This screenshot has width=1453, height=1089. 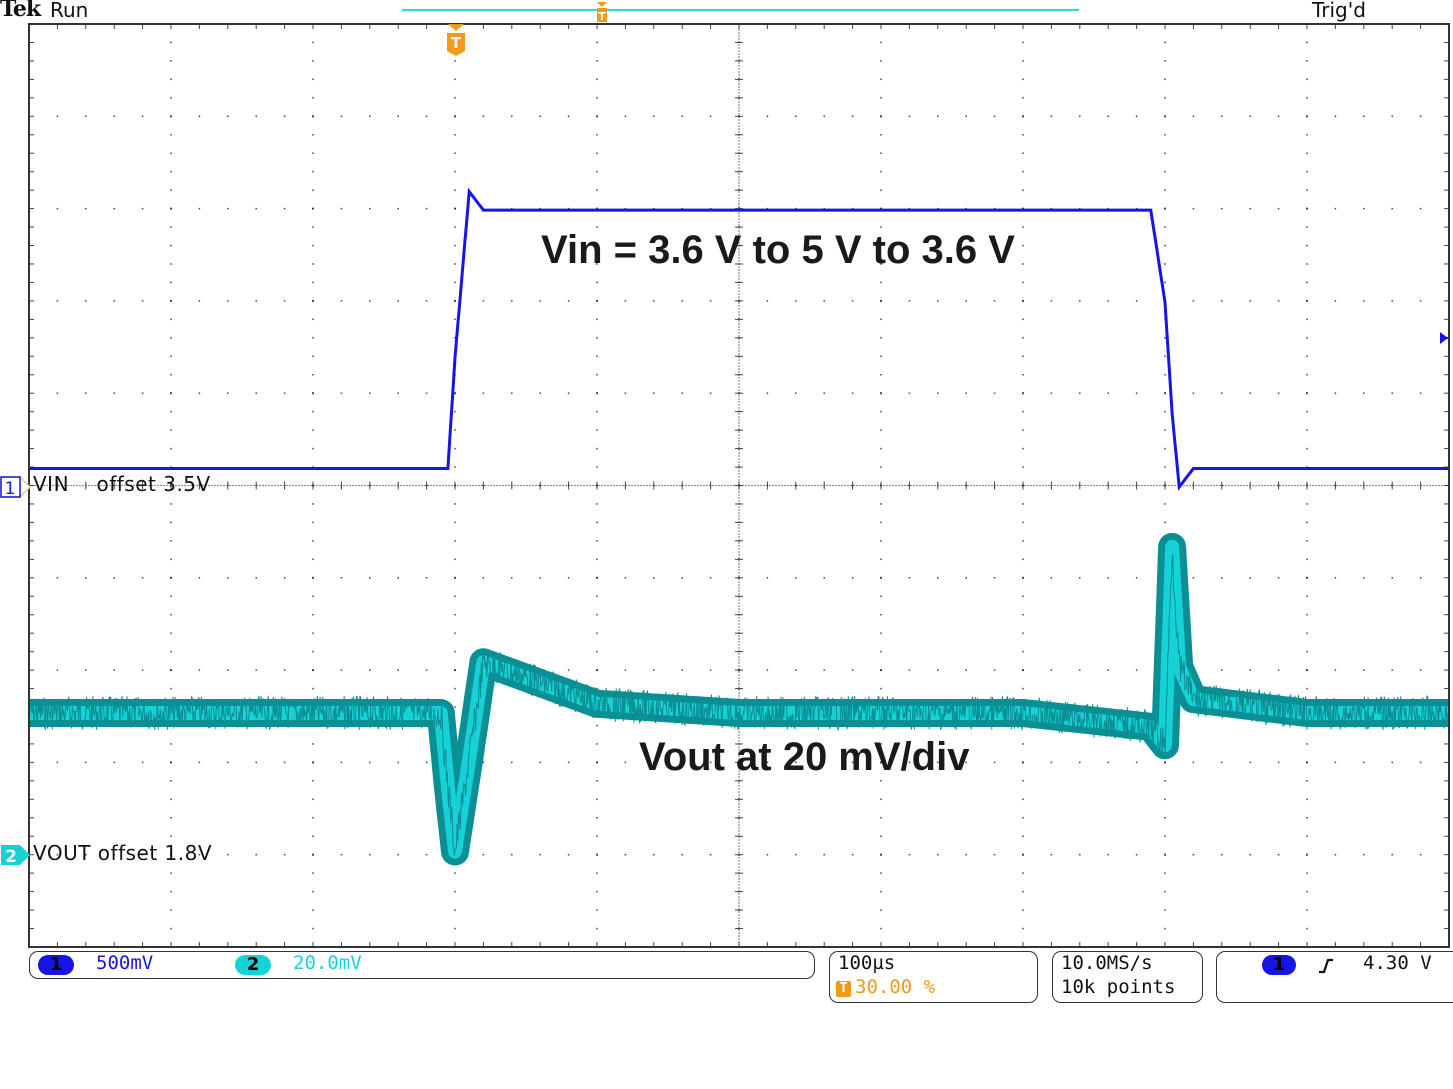 I want to click on trigger-source-badge: 1, so click(x=1279, y=965).